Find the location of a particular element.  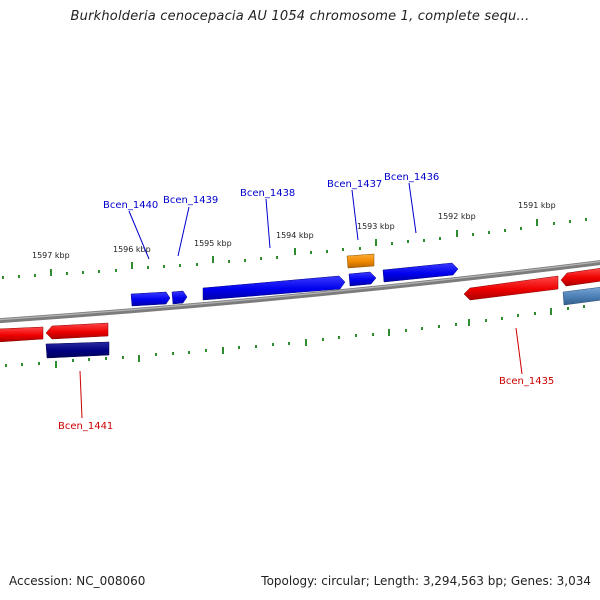

gene-bcen-1439-arrow is located at coordinates (179, 297).